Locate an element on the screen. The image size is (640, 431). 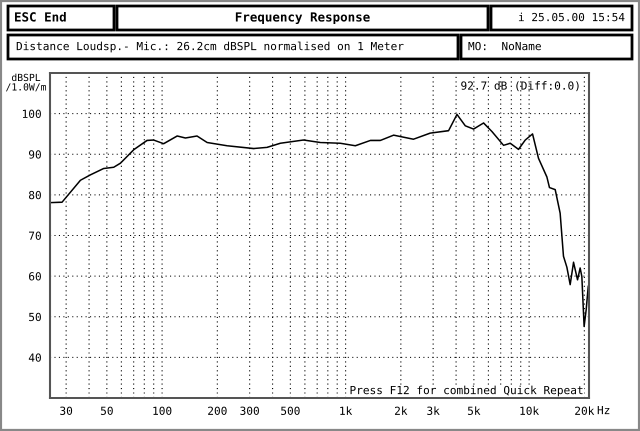
y-tick-label: 80 is located at coordinates (35, 195).